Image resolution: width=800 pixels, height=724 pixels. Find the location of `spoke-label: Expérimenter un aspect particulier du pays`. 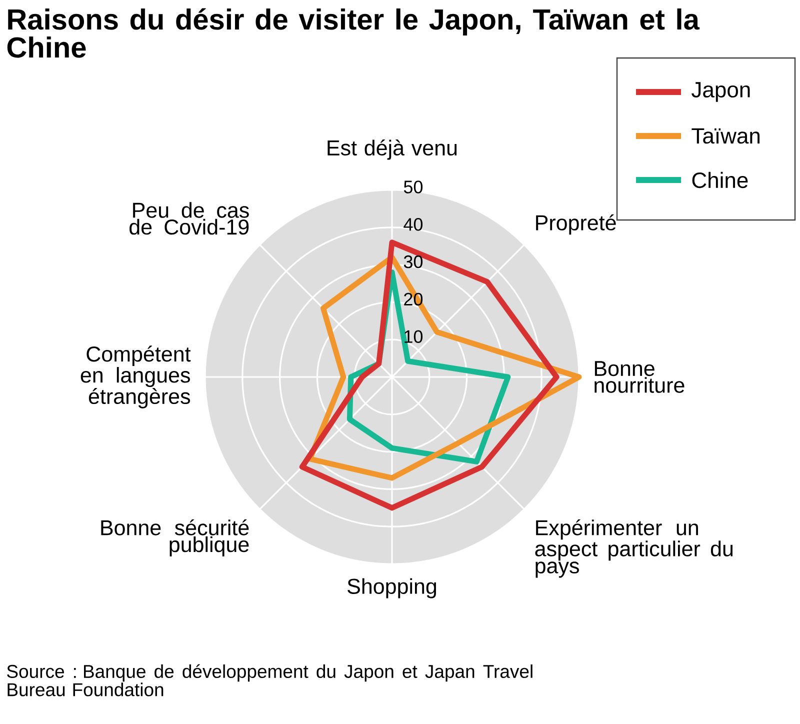

spoke-label: Expérimenter un aspect particulier du pays is located at coordinates (634, 548).